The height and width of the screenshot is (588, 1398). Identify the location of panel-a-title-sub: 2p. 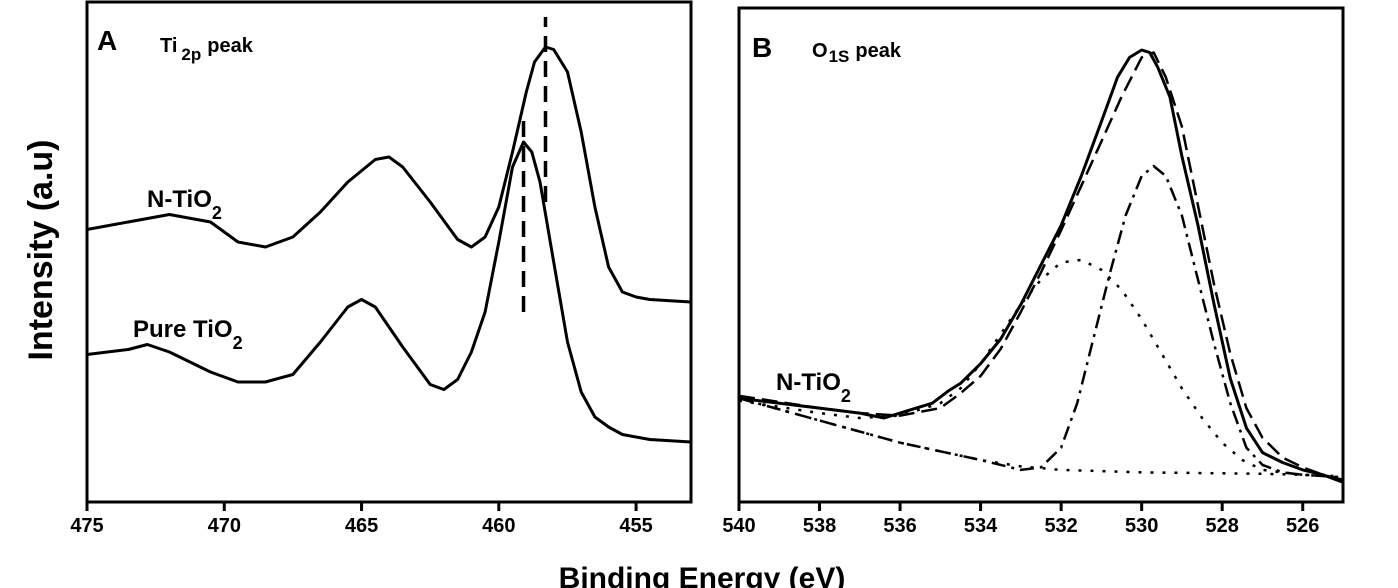
(191, 54).